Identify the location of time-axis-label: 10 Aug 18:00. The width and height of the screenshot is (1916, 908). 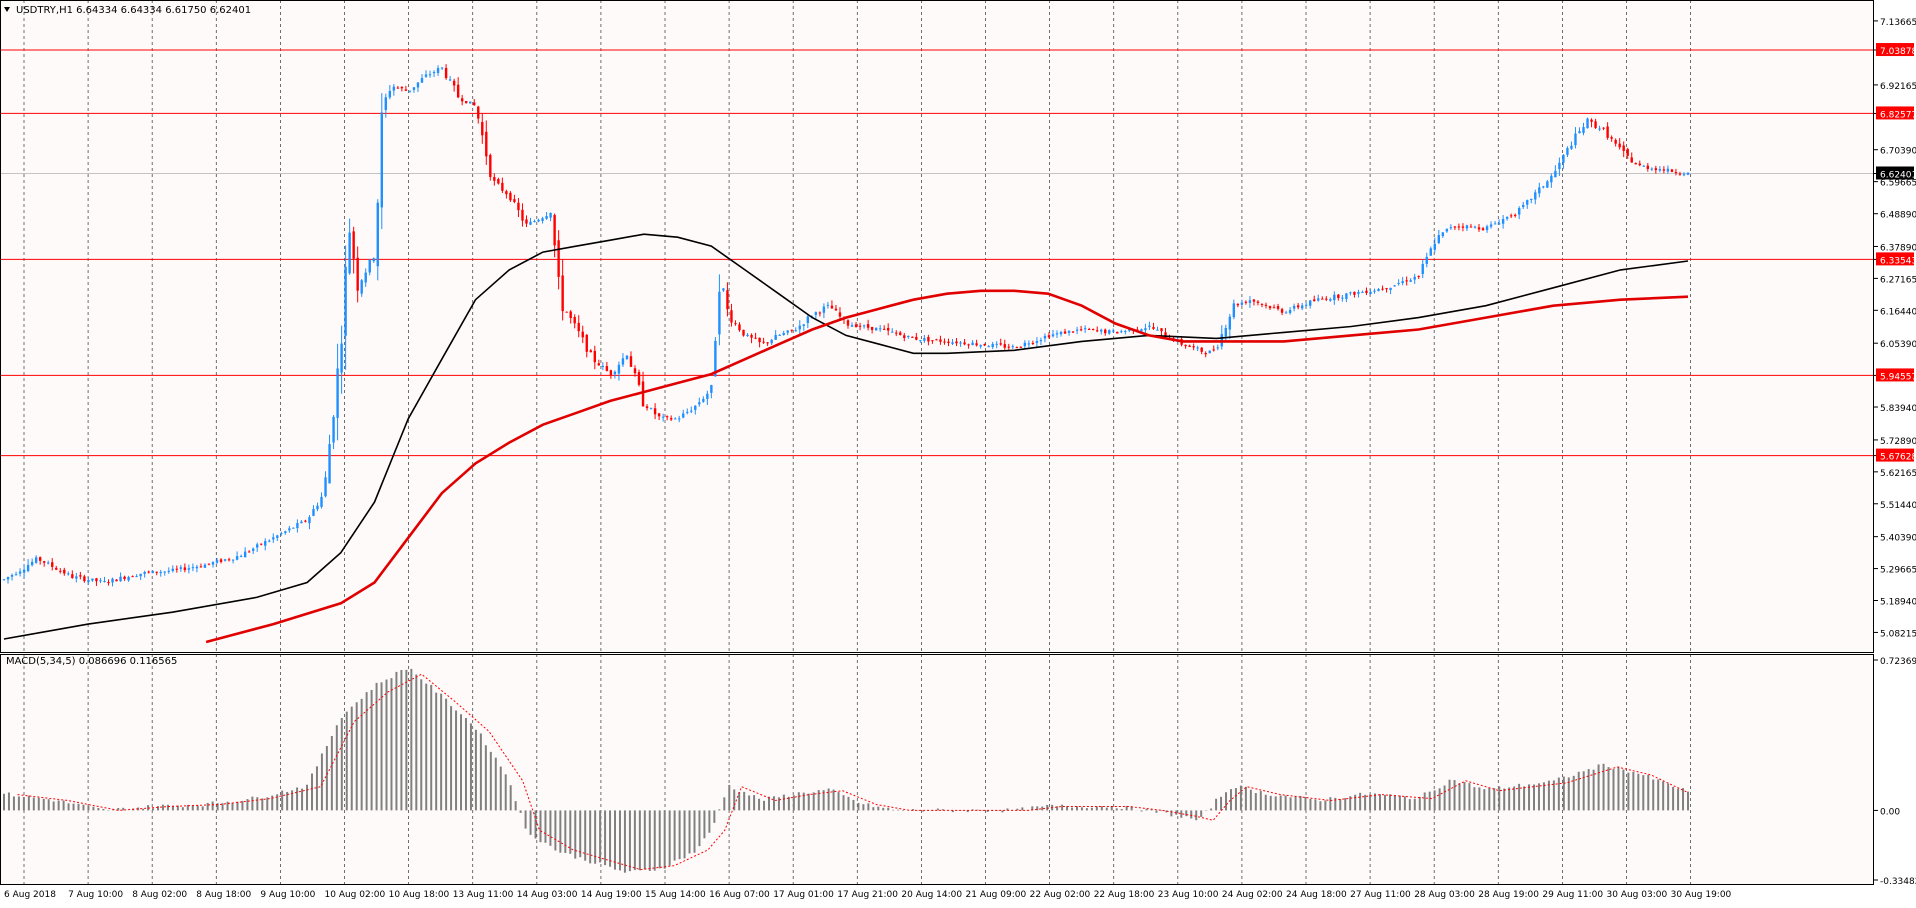
(419, 895).